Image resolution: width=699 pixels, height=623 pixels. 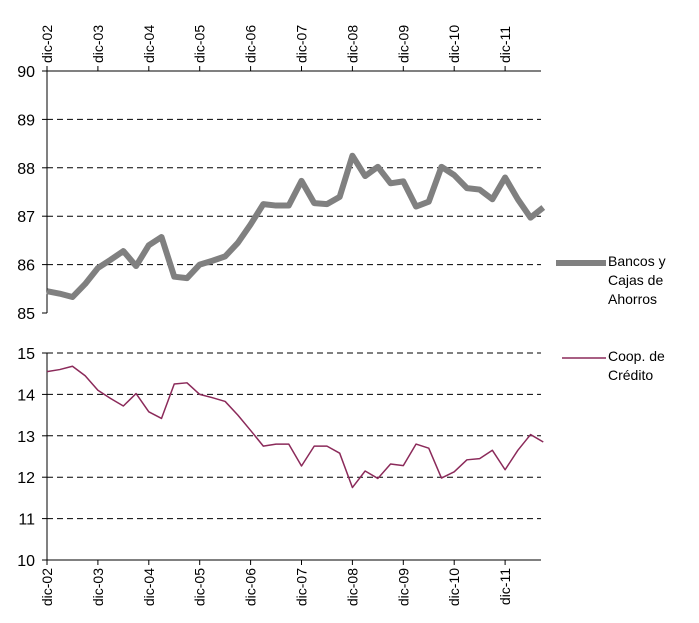 What do you see at coordinates (26, 354) in the screenshot?
I see `y-tick-label: 15` at bounding box center [26, 354].